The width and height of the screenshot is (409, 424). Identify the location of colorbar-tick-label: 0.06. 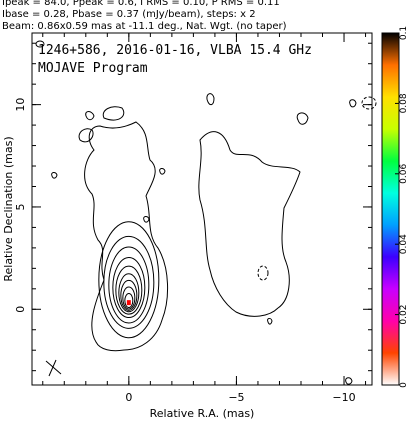
(404, 174).